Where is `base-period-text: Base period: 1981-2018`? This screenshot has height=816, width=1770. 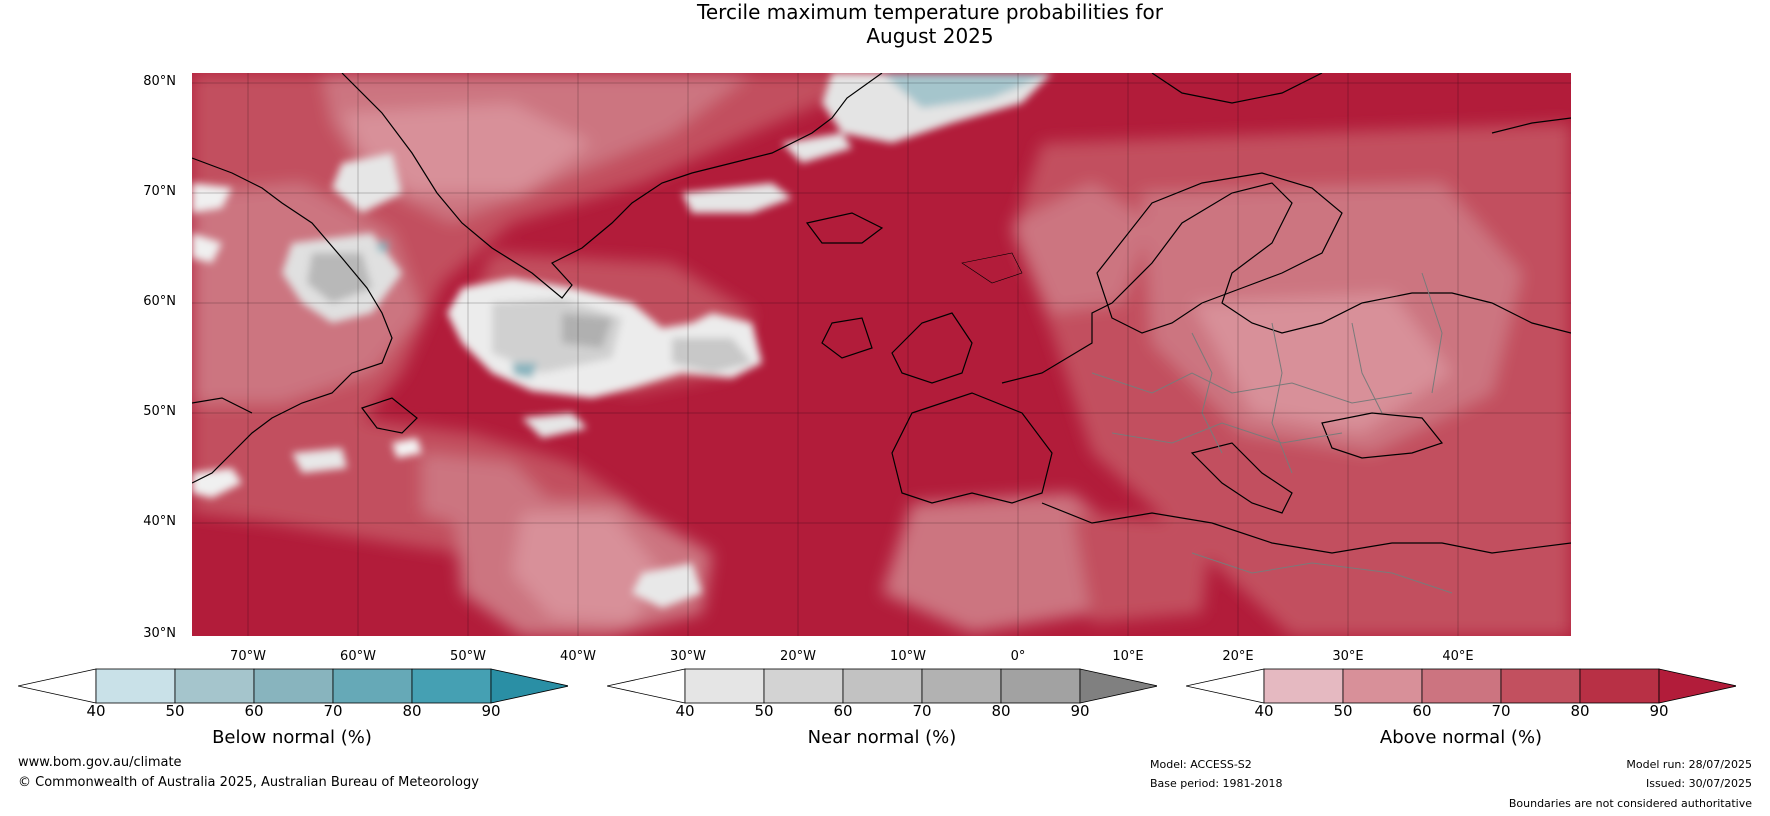
base-period-text: Base period: 1981-2018 is located at coordinates (1216, 783).